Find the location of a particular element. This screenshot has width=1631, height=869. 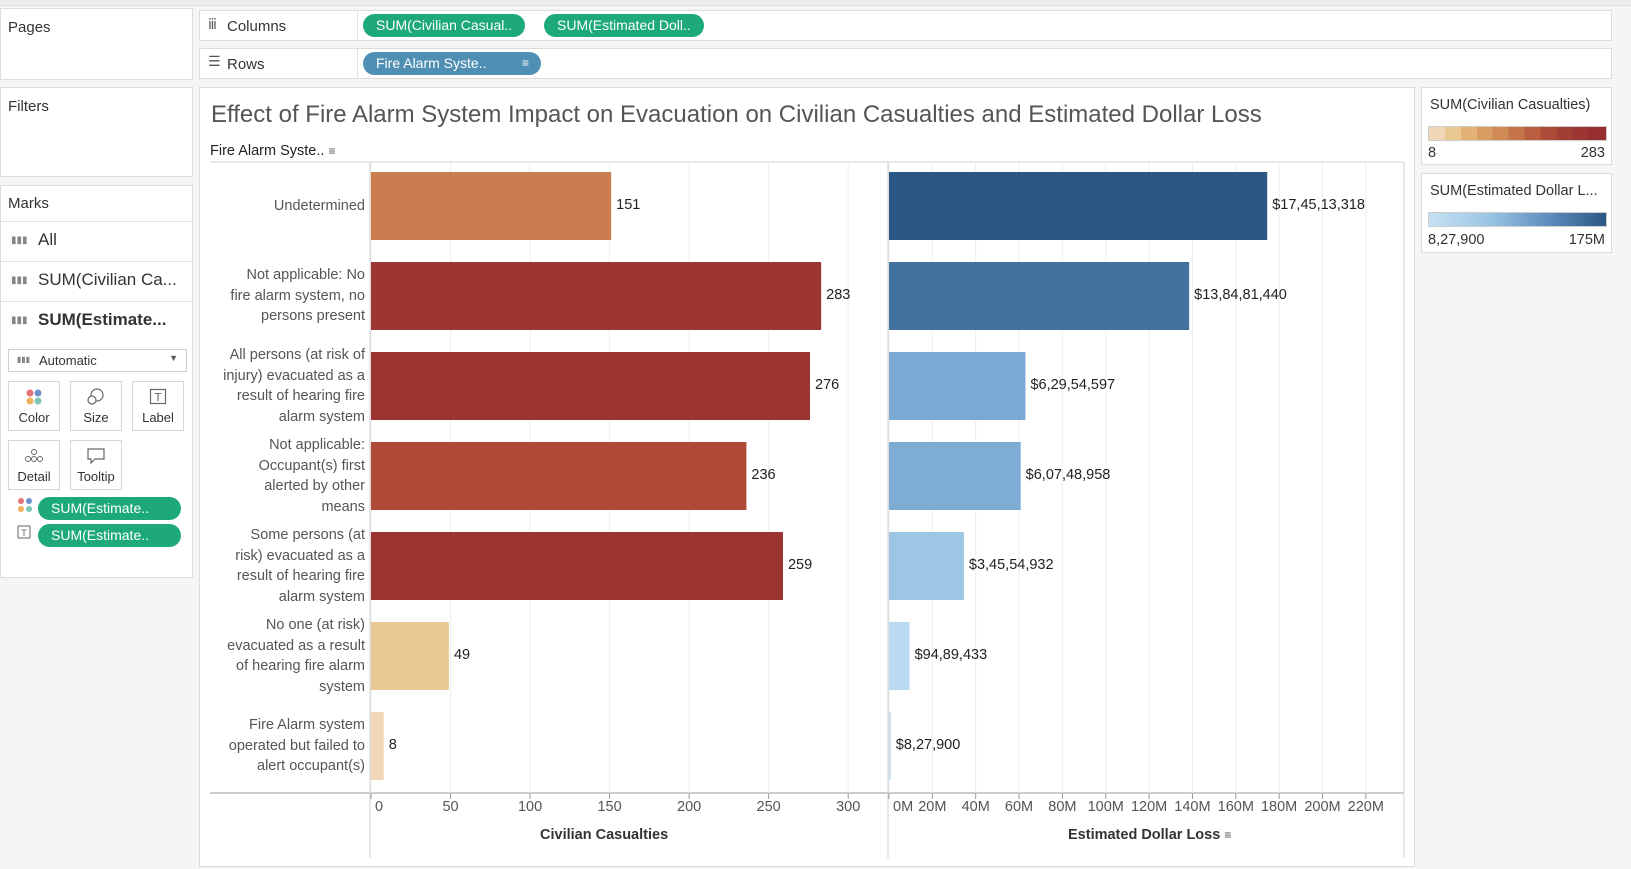

tick-label: 100 is located at coordinates (530, 807).